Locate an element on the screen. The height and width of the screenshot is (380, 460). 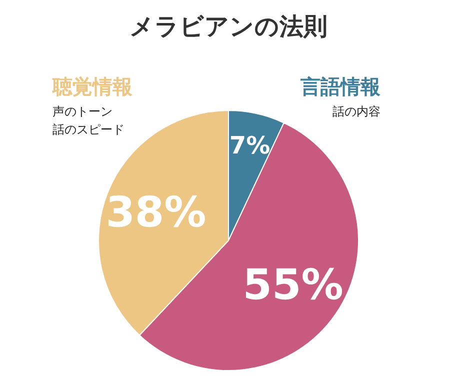
data-label: 7% is located at coordinates (249, 145).